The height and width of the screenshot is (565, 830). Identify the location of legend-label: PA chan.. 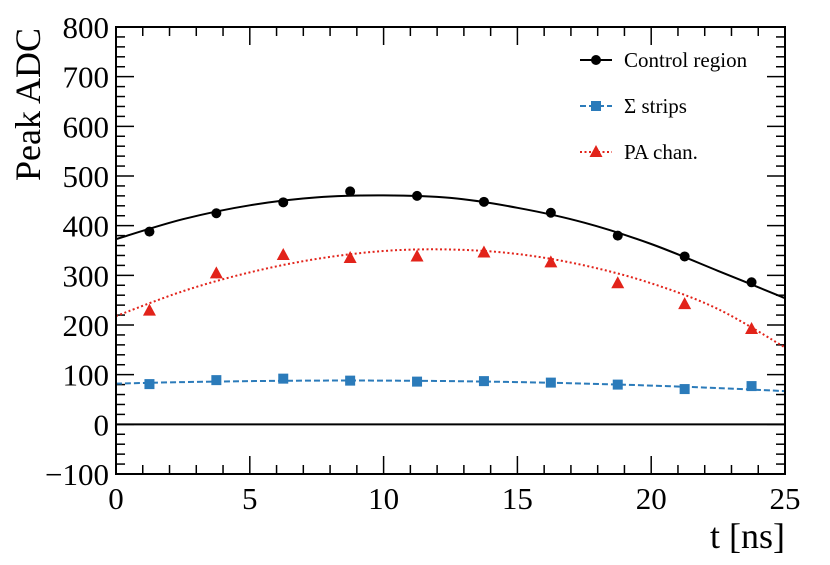
(661, 152).